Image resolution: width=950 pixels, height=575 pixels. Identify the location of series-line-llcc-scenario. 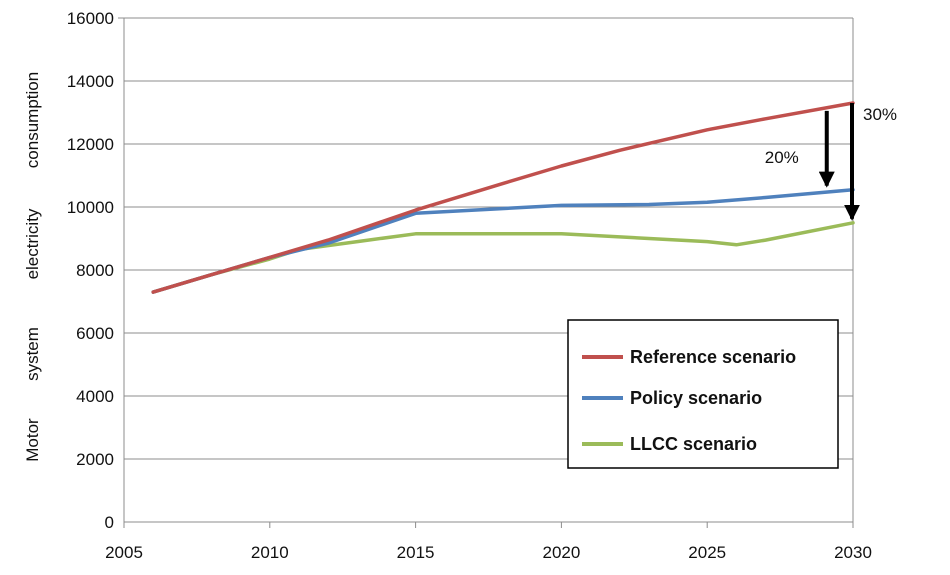
(503, 257).